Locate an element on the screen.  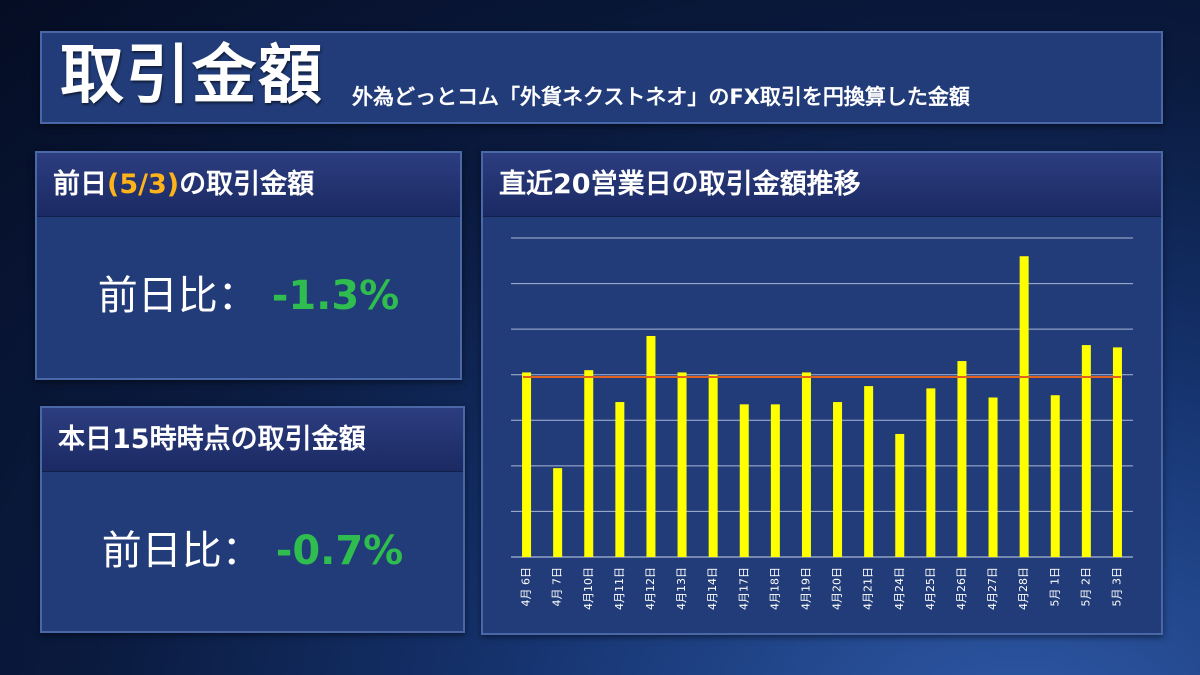
x-tick-label: 4月28日 is located at coordinates (1023, 588).